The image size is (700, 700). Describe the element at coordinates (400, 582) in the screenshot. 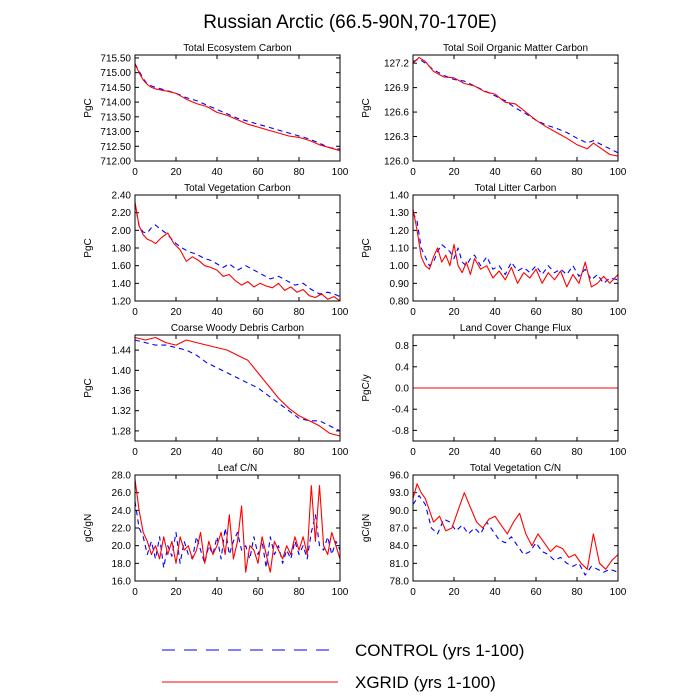

I see `y-tick-label: 78.0` at that location.